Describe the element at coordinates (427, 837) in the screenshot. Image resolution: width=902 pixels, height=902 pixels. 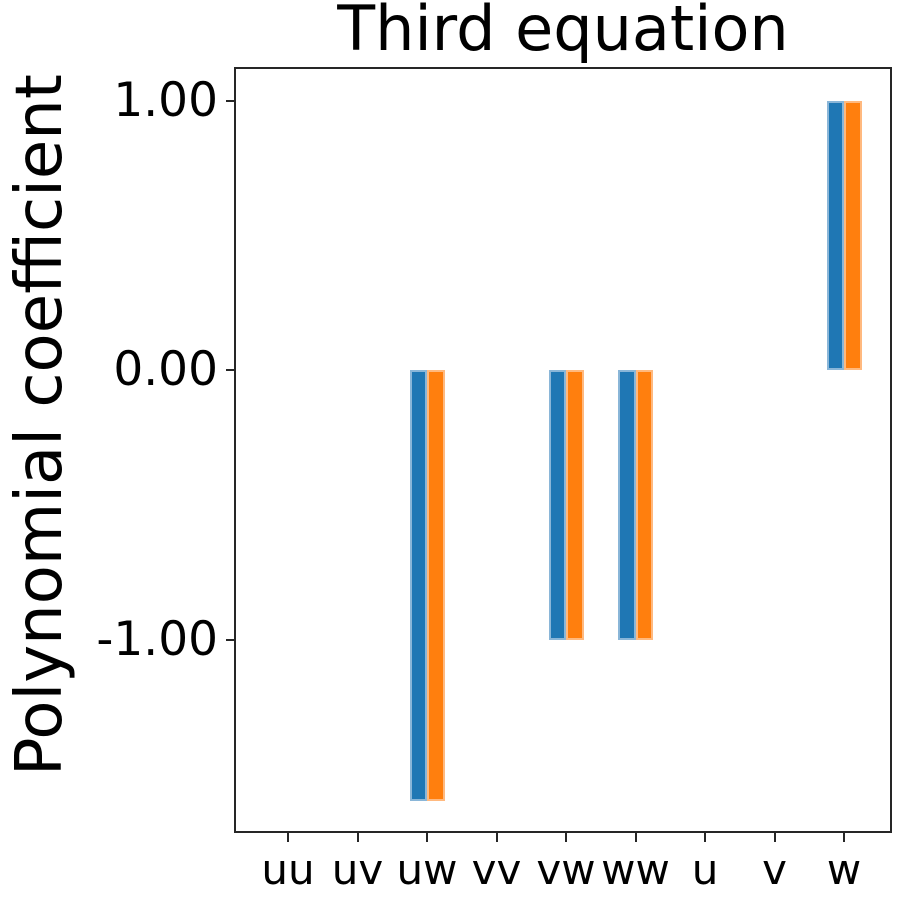
I see `x-tick-mark-uw` at that location.